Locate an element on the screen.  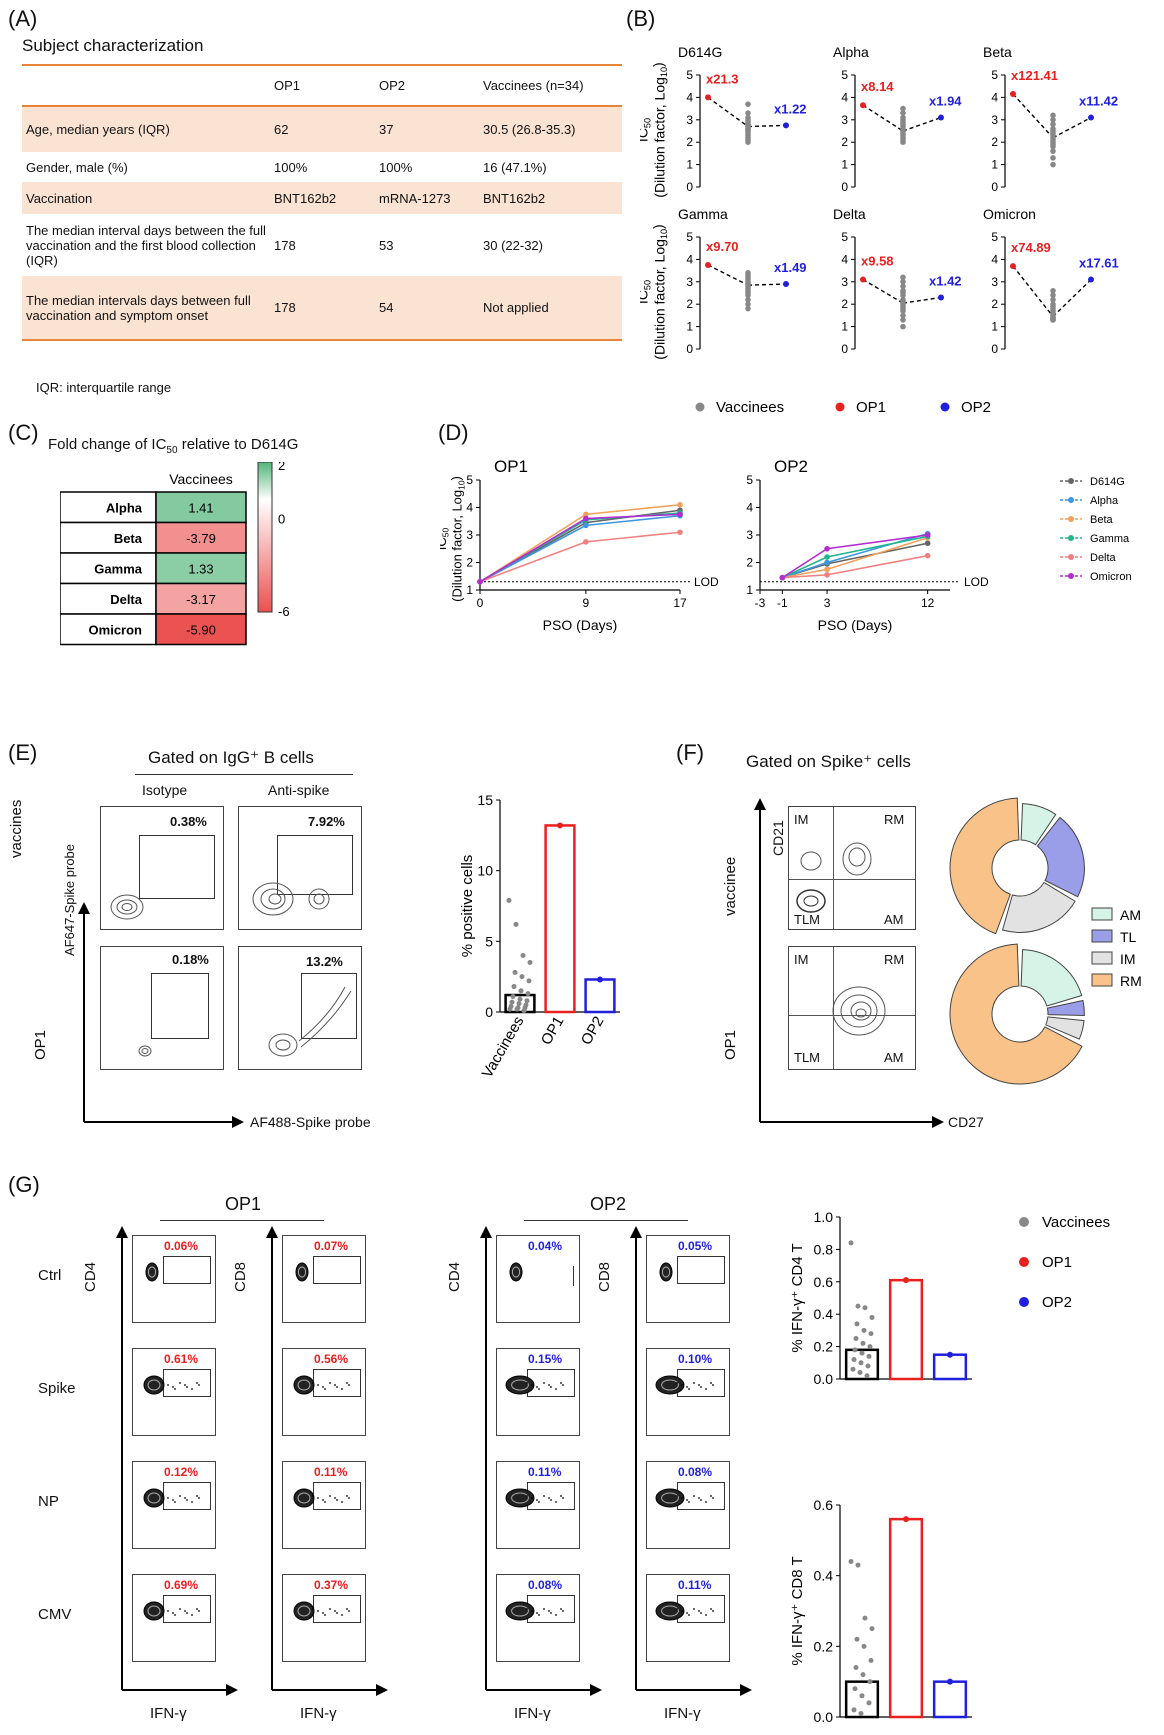
legend-swatch is located at coordinates (1102, 936).